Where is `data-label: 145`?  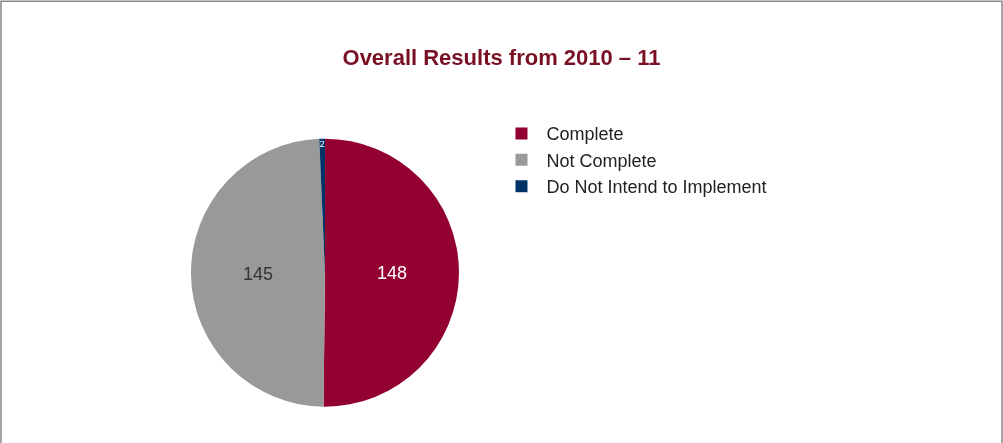 data-label: 145 is located at coordinates (257, 273).